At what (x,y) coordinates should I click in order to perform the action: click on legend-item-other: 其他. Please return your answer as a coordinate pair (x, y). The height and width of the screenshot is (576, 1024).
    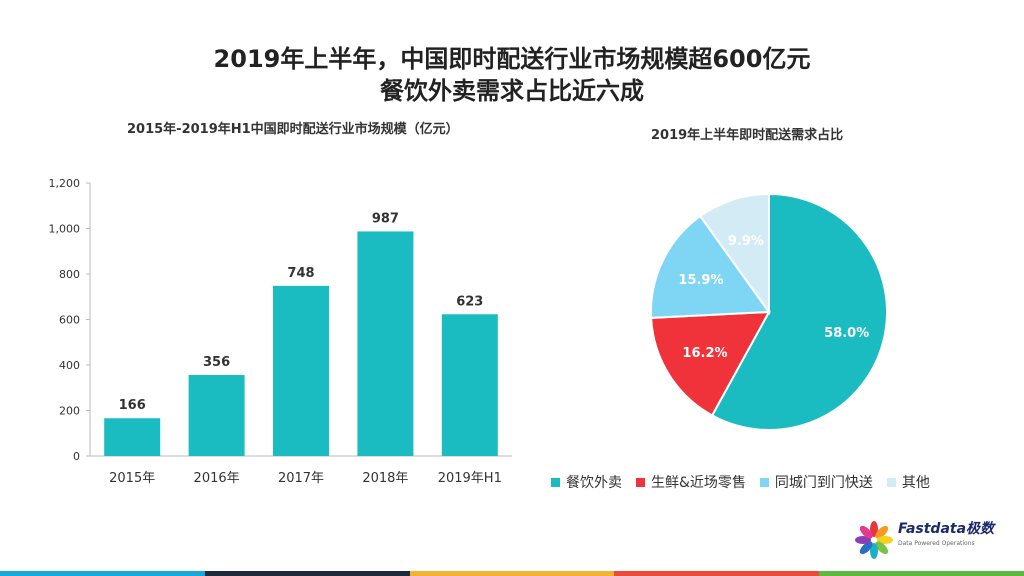
    Looking at the image, I should click on (908, 482).